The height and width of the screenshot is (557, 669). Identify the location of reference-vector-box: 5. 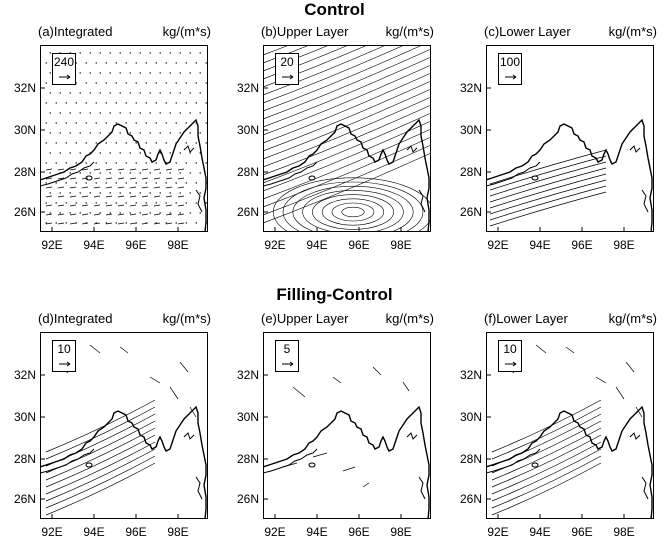
(287, 356).